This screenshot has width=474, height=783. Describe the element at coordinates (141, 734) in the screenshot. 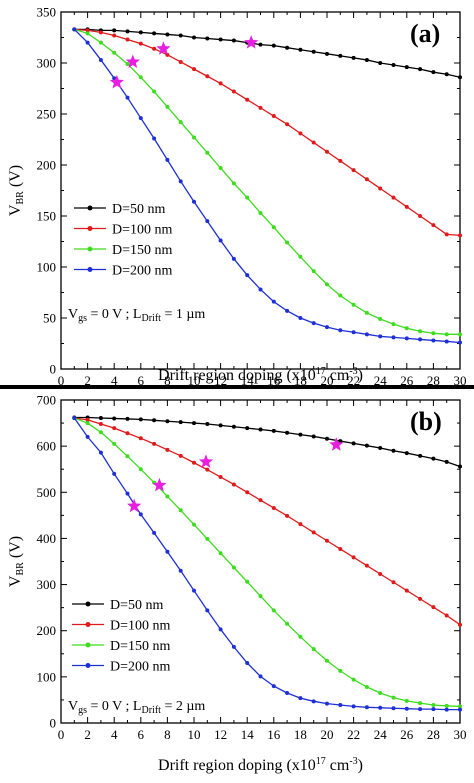

I see `x-tick-label: 6` at that location.